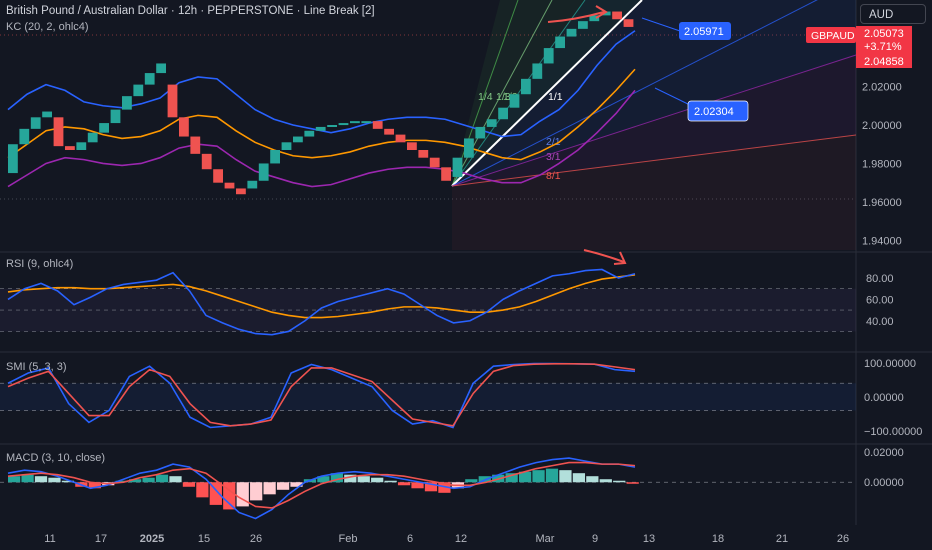 The width and height of the screenshot is (932, 550). I want to click on rsi-tick-label: 80.00, so click(880, 279).